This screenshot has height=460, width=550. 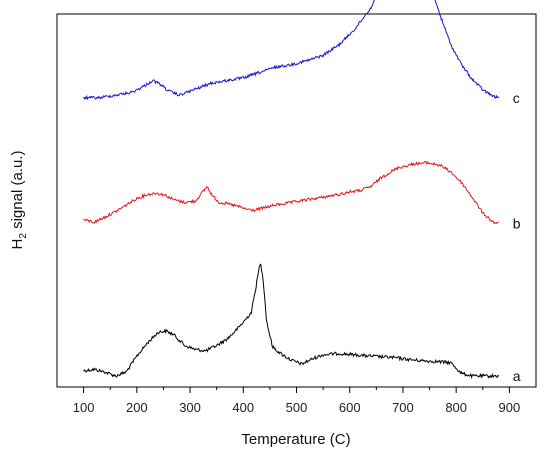 I want to click on x-tick-label: 400, so click(x=243, y=407).